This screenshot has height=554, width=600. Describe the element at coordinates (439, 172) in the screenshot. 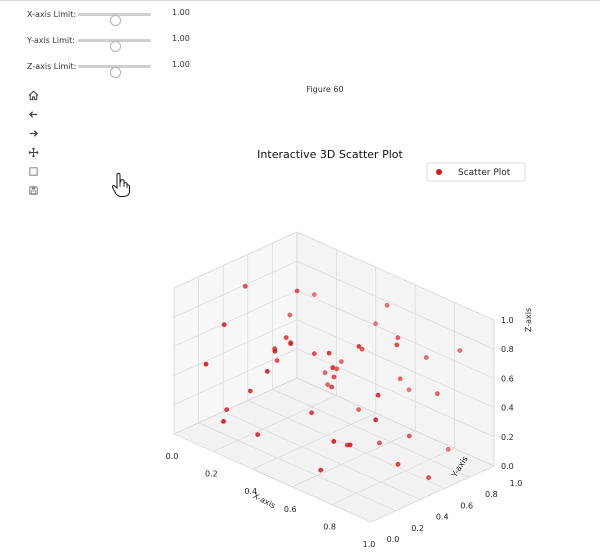

I see `legend-marker` at that location.